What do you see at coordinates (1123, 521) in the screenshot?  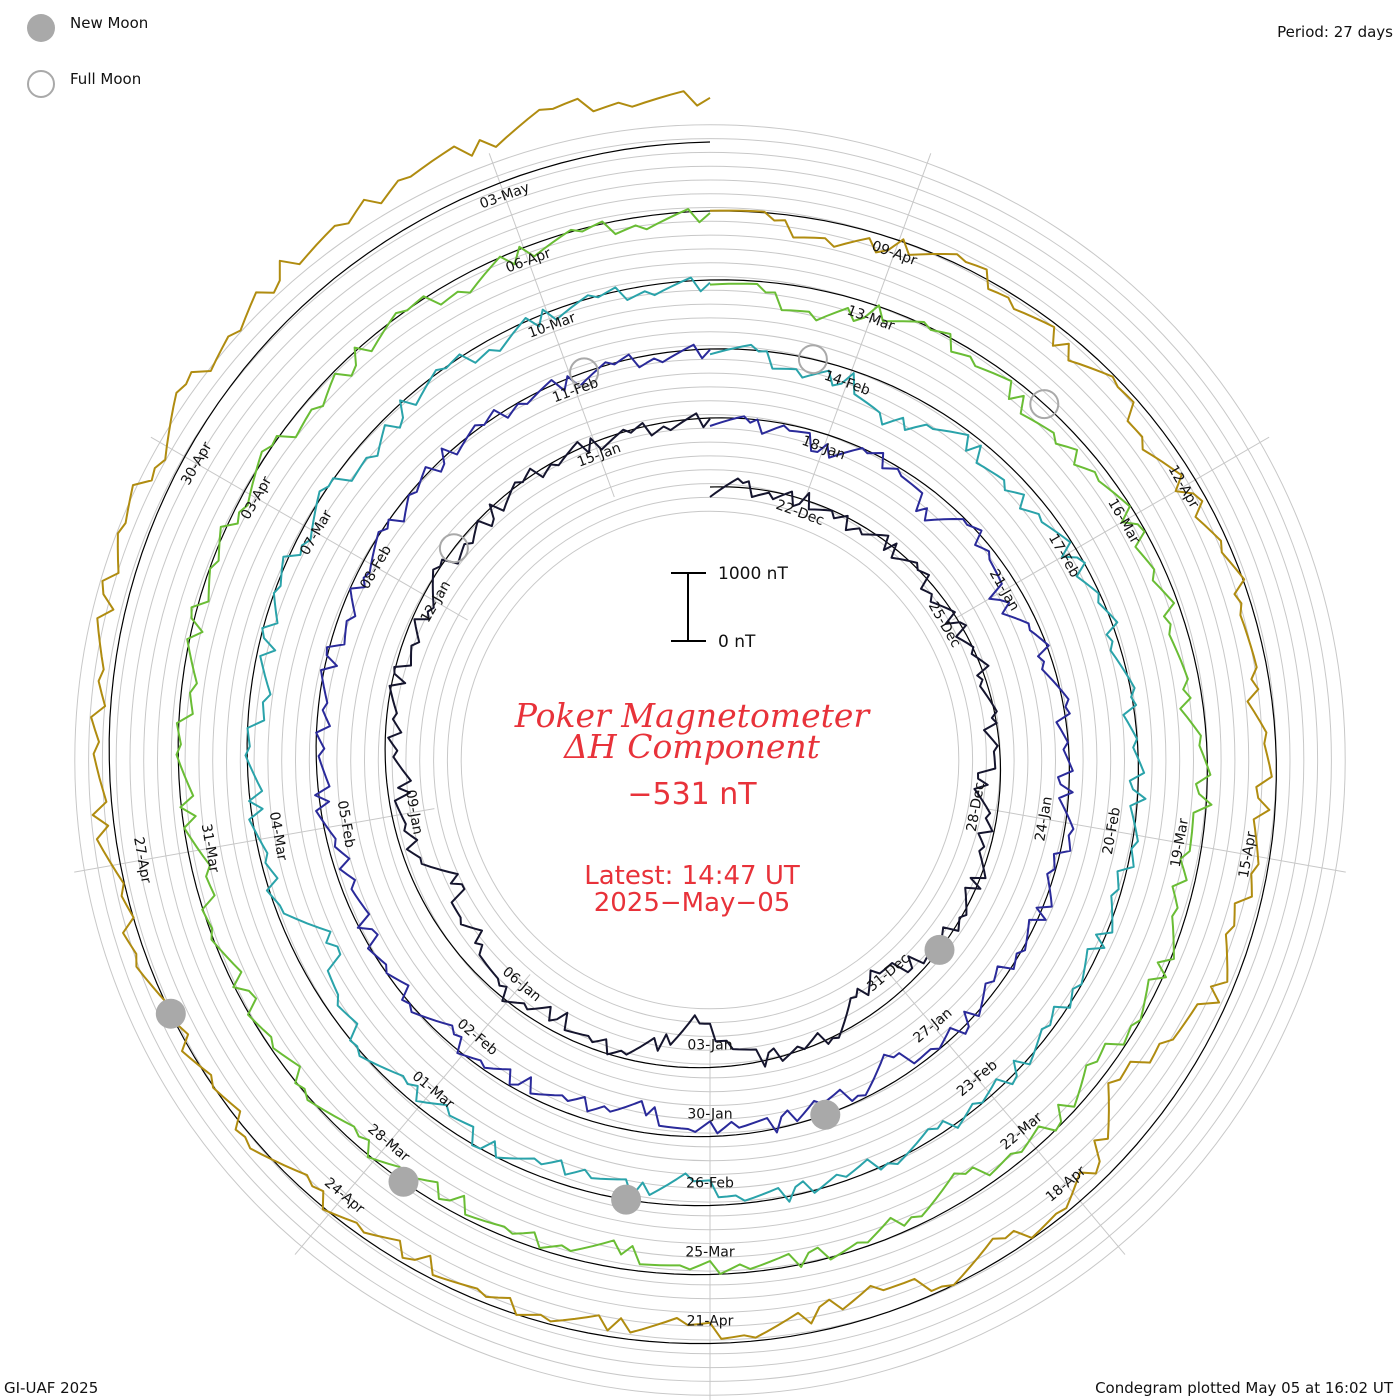 I see `date-label: 16-Mar` at bounding box center [1123, 521].